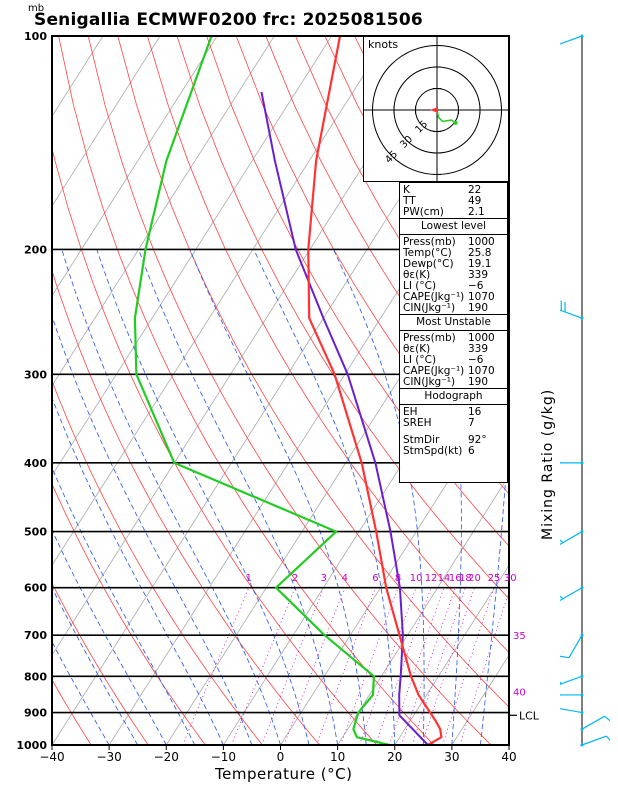 This screenshot has width=618, height=800. What do you see at coordinates (228, 20) in the screenshot?
I see `chart-title: Senigallia ECMWF0200 frc: 2025081506` at bounding box center [228, 20].